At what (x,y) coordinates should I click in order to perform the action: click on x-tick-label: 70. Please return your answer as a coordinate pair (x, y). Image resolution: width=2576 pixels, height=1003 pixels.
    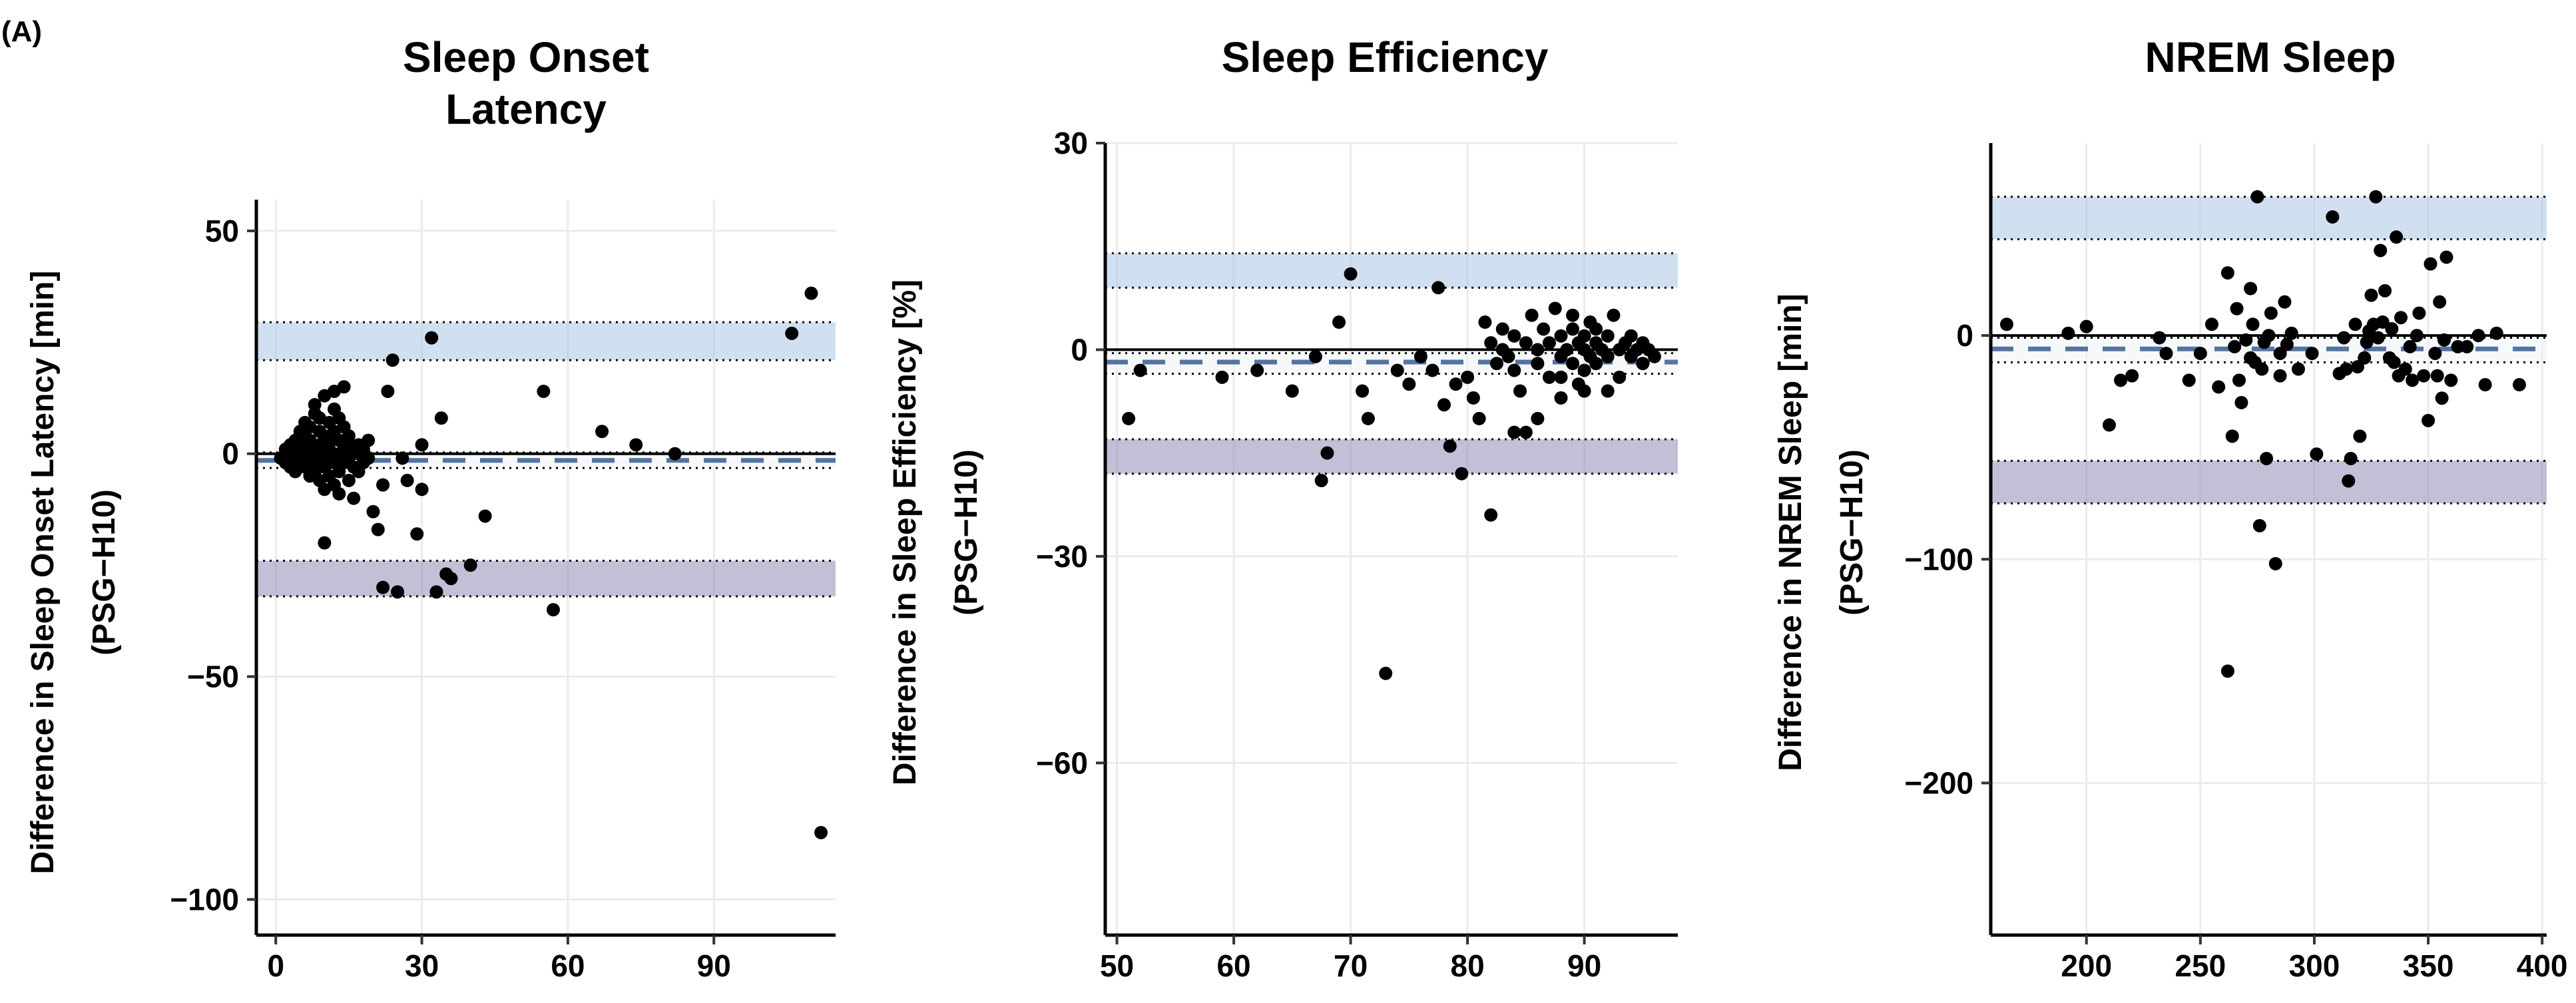
    Looking at the image, I should click on (1351, 965).